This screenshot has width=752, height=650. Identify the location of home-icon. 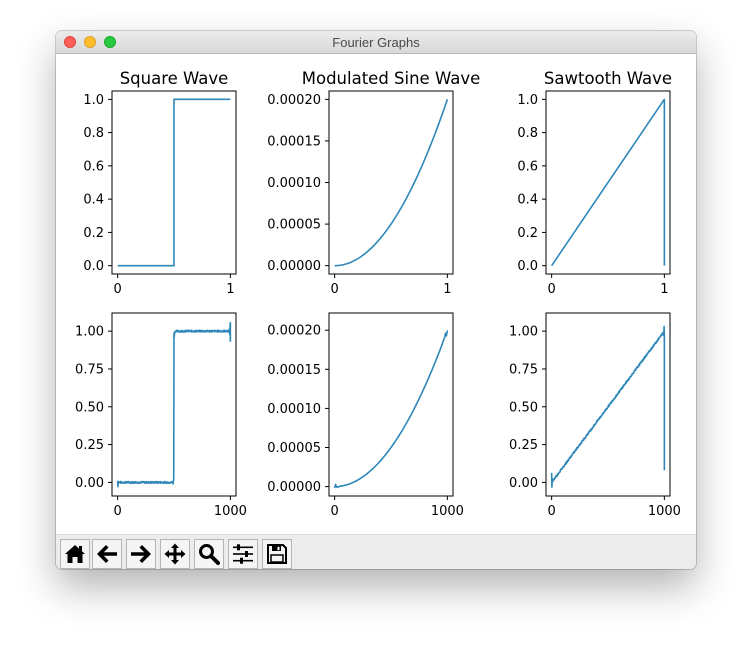
(75, 554).